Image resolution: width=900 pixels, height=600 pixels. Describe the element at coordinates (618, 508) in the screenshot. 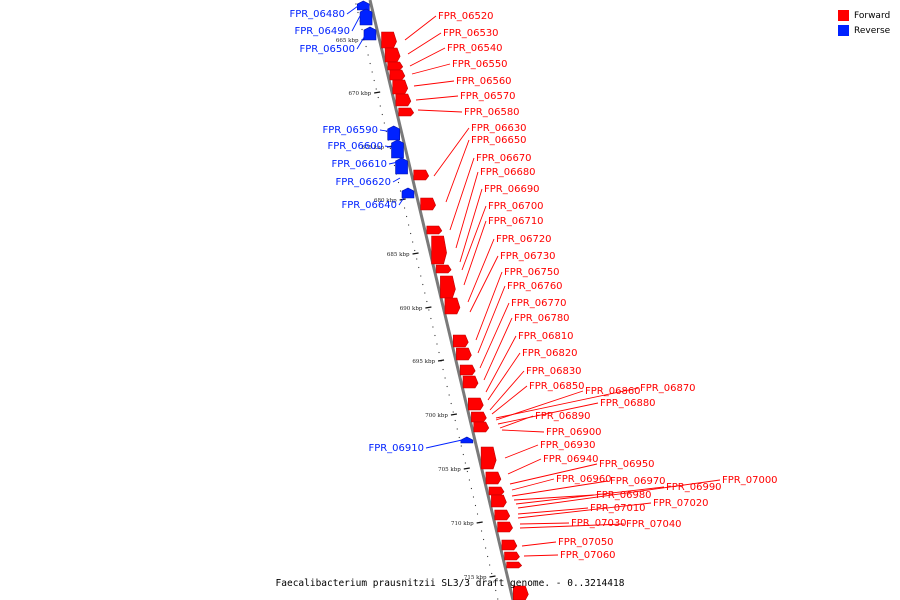

I see `gene-label-fpr-07010: FPR_07010` at that location.